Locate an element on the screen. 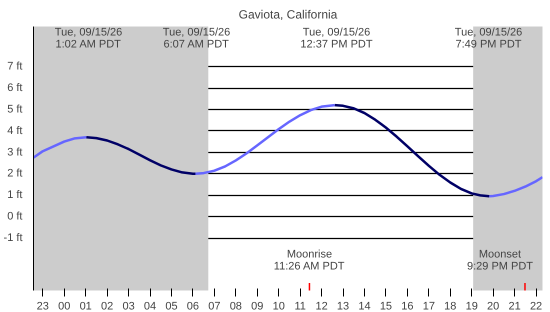 This screenshot has width=550, height=312. x-tick-label: 19 is located at coordinates (472, 306).